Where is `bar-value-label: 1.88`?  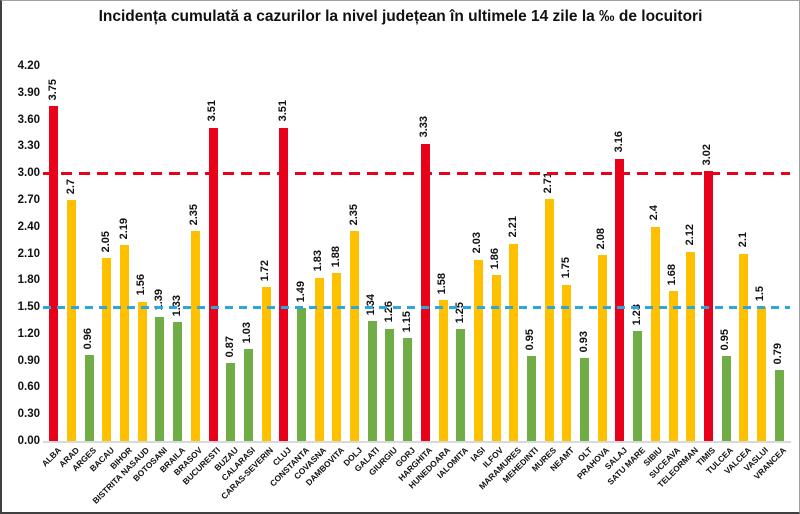 bar-value-label: 1.88 is located at coordinates (335, 256).